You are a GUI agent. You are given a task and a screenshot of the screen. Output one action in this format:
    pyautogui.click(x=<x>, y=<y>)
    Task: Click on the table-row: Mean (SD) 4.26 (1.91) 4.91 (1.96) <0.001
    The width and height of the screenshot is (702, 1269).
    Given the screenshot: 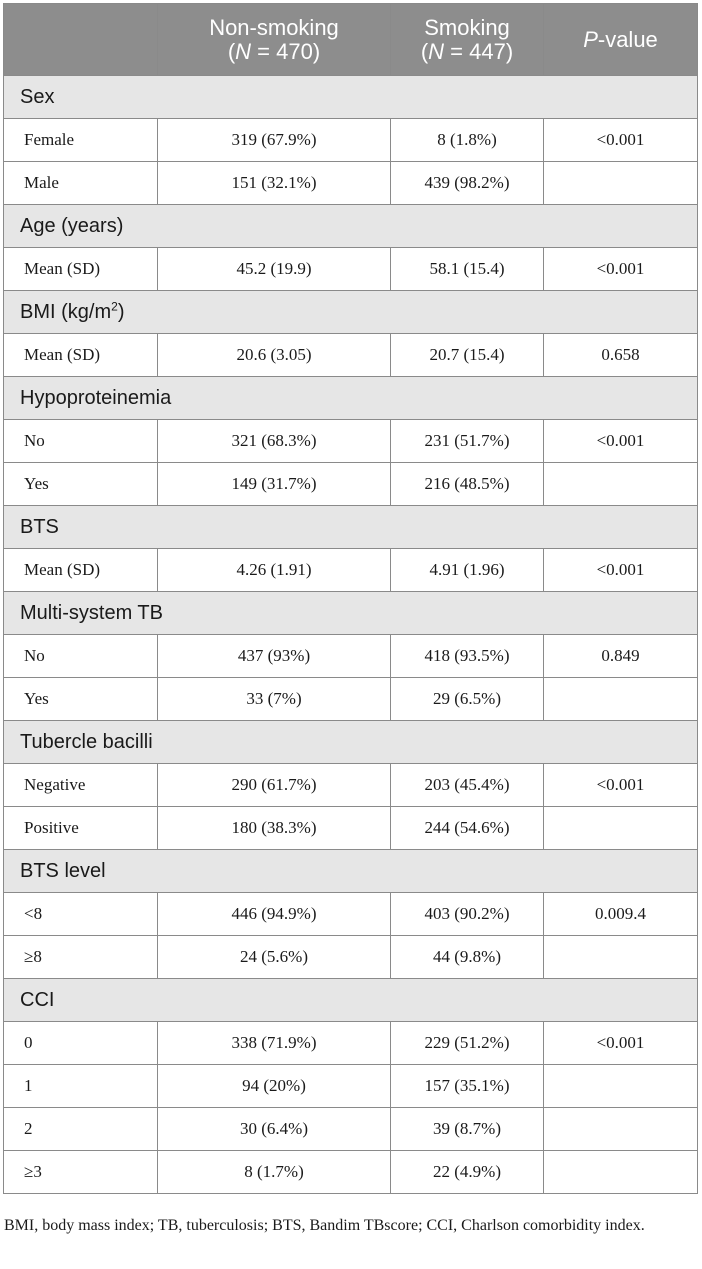 What is the action you would take?
    pyautogui.click(x=350, y=570)
    